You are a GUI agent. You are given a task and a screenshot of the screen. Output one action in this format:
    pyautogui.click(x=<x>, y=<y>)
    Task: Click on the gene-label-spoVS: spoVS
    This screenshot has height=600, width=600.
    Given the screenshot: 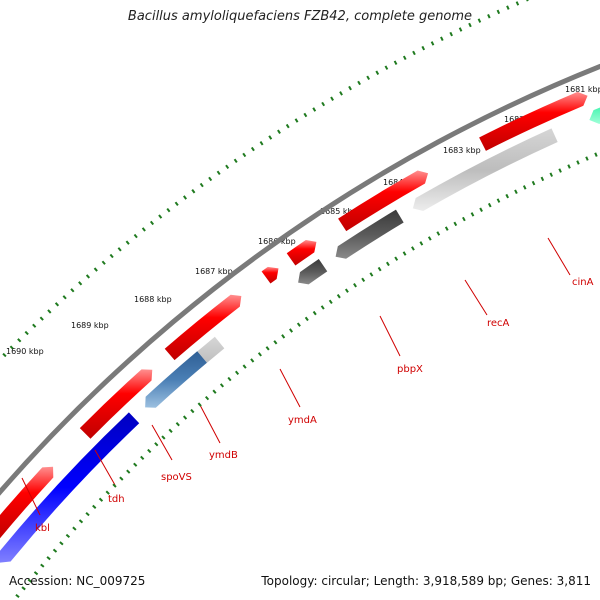 What is the action you would take?
    pyautogui.click(x=176, y=477)
    